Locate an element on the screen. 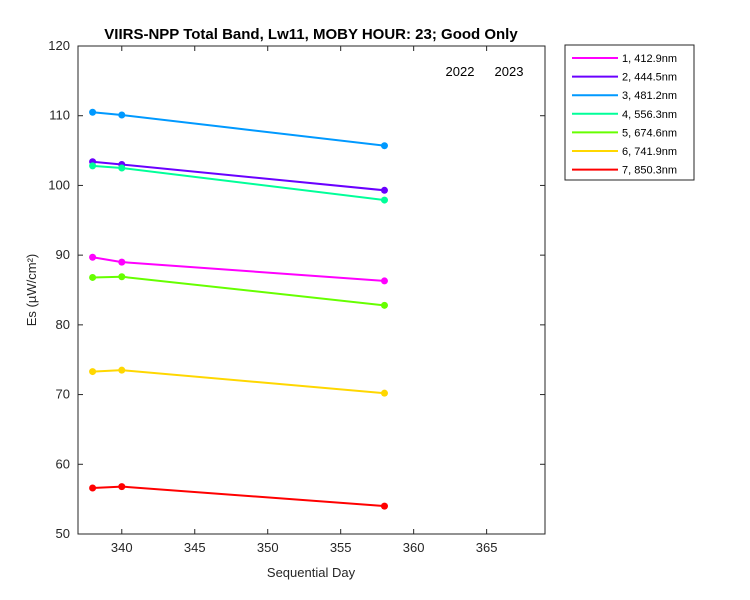 The width and height of the screenshot is (750, 600). y-tick-label: 100 is located at coordinates (59, 184).